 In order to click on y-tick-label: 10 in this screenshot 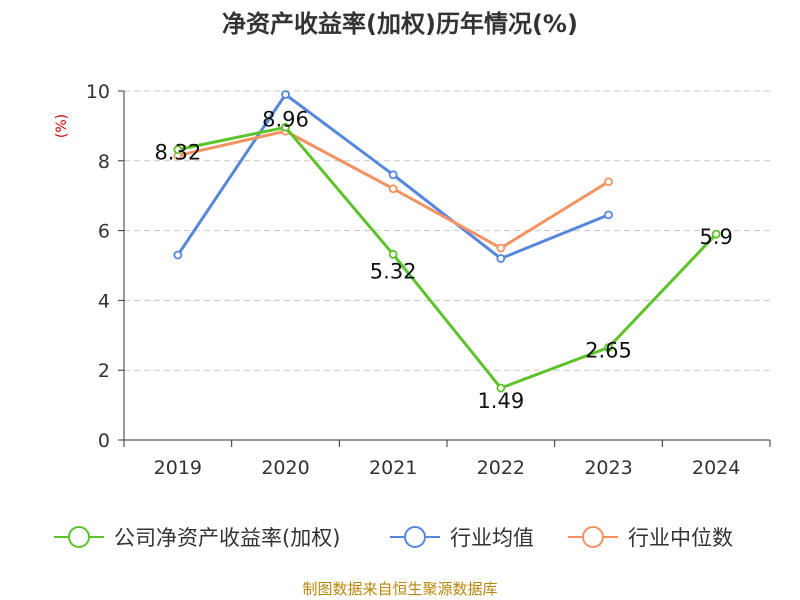, I will do `click(98, 92)`.